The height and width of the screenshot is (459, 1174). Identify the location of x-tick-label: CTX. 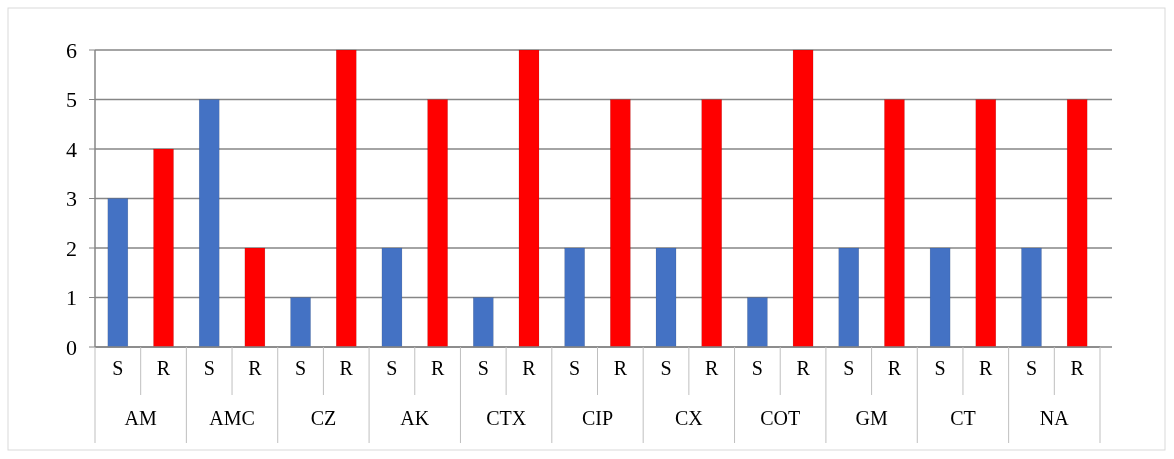
(506, 418).